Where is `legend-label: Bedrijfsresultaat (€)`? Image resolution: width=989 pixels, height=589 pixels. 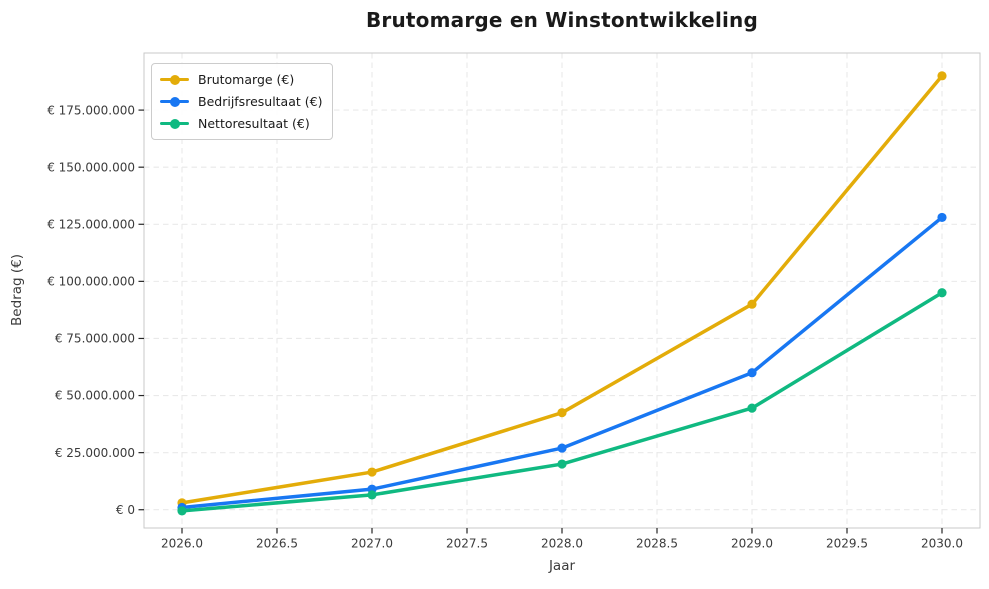 legend-label: Bedrijfsresultaat (€) is located at coordinates (260, 101).